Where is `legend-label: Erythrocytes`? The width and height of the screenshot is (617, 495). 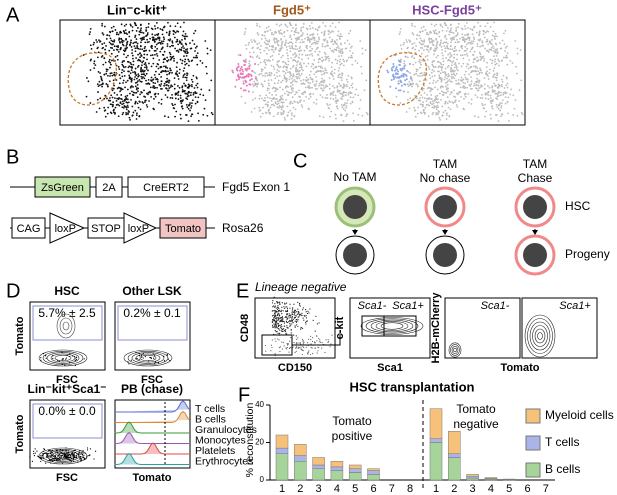
legend-label: Erythrocytes is located at coordinates (224, 461).